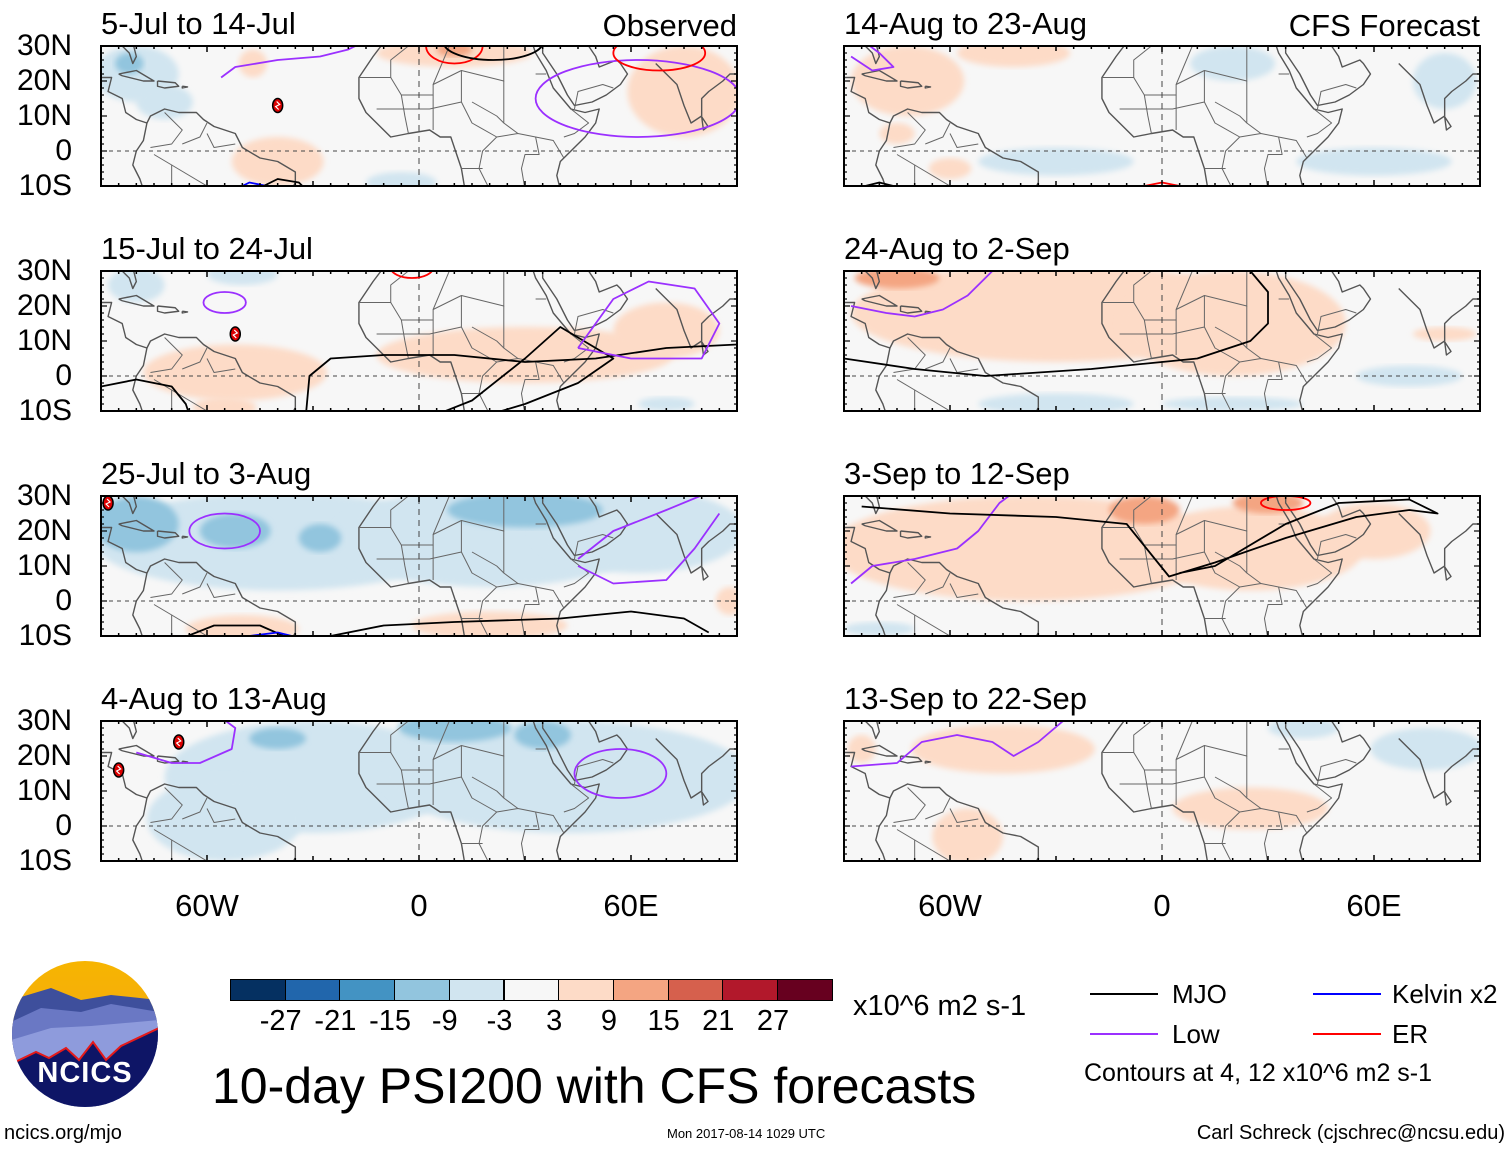  Describe the element at coordinates (444, 1021) in the screenshot. I see `colorbar-label: -9` at that location.